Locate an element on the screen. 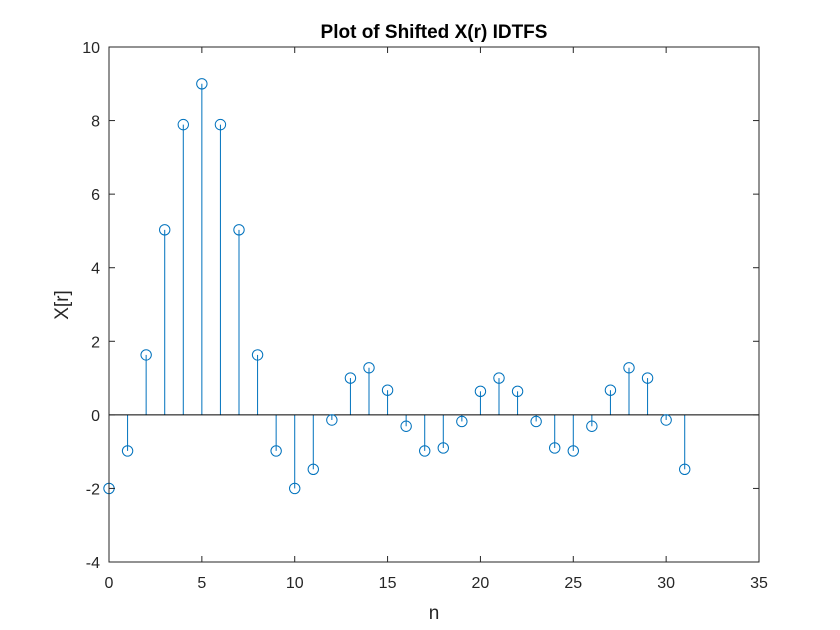 The image size is (840, 630). x-axis-label: n is located at coordinates (434, 613).